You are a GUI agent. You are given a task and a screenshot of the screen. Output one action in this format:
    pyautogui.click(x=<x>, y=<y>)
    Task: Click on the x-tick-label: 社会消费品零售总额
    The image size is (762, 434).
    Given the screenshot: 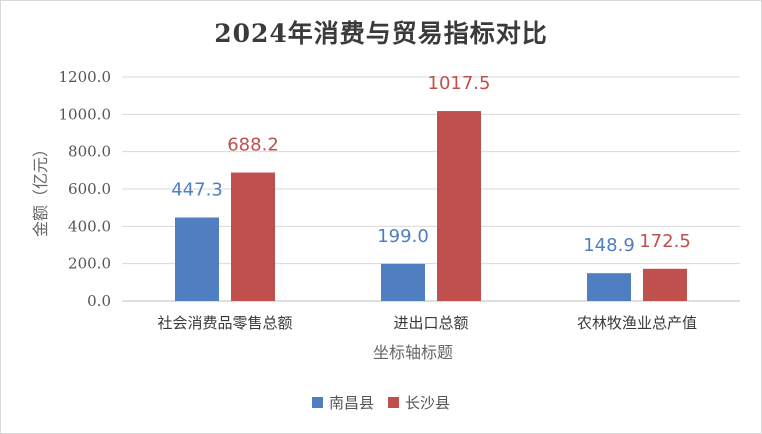 What is the action you would take?
    pyautogui.click(x=224, y=323)
    